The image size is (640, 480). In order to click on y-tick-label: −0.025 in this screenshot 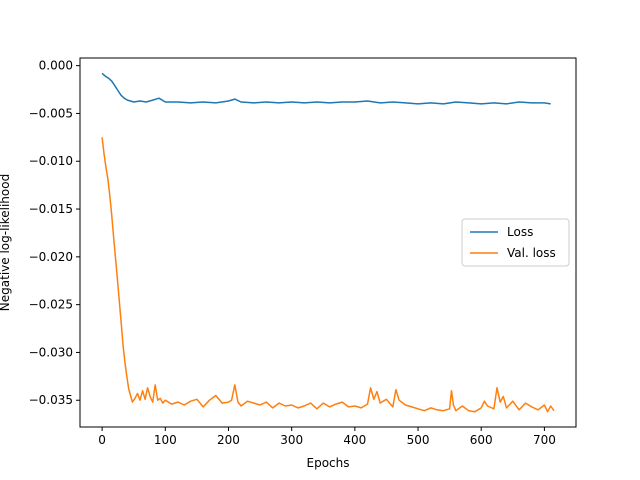, I will do `click(51, 305)`.